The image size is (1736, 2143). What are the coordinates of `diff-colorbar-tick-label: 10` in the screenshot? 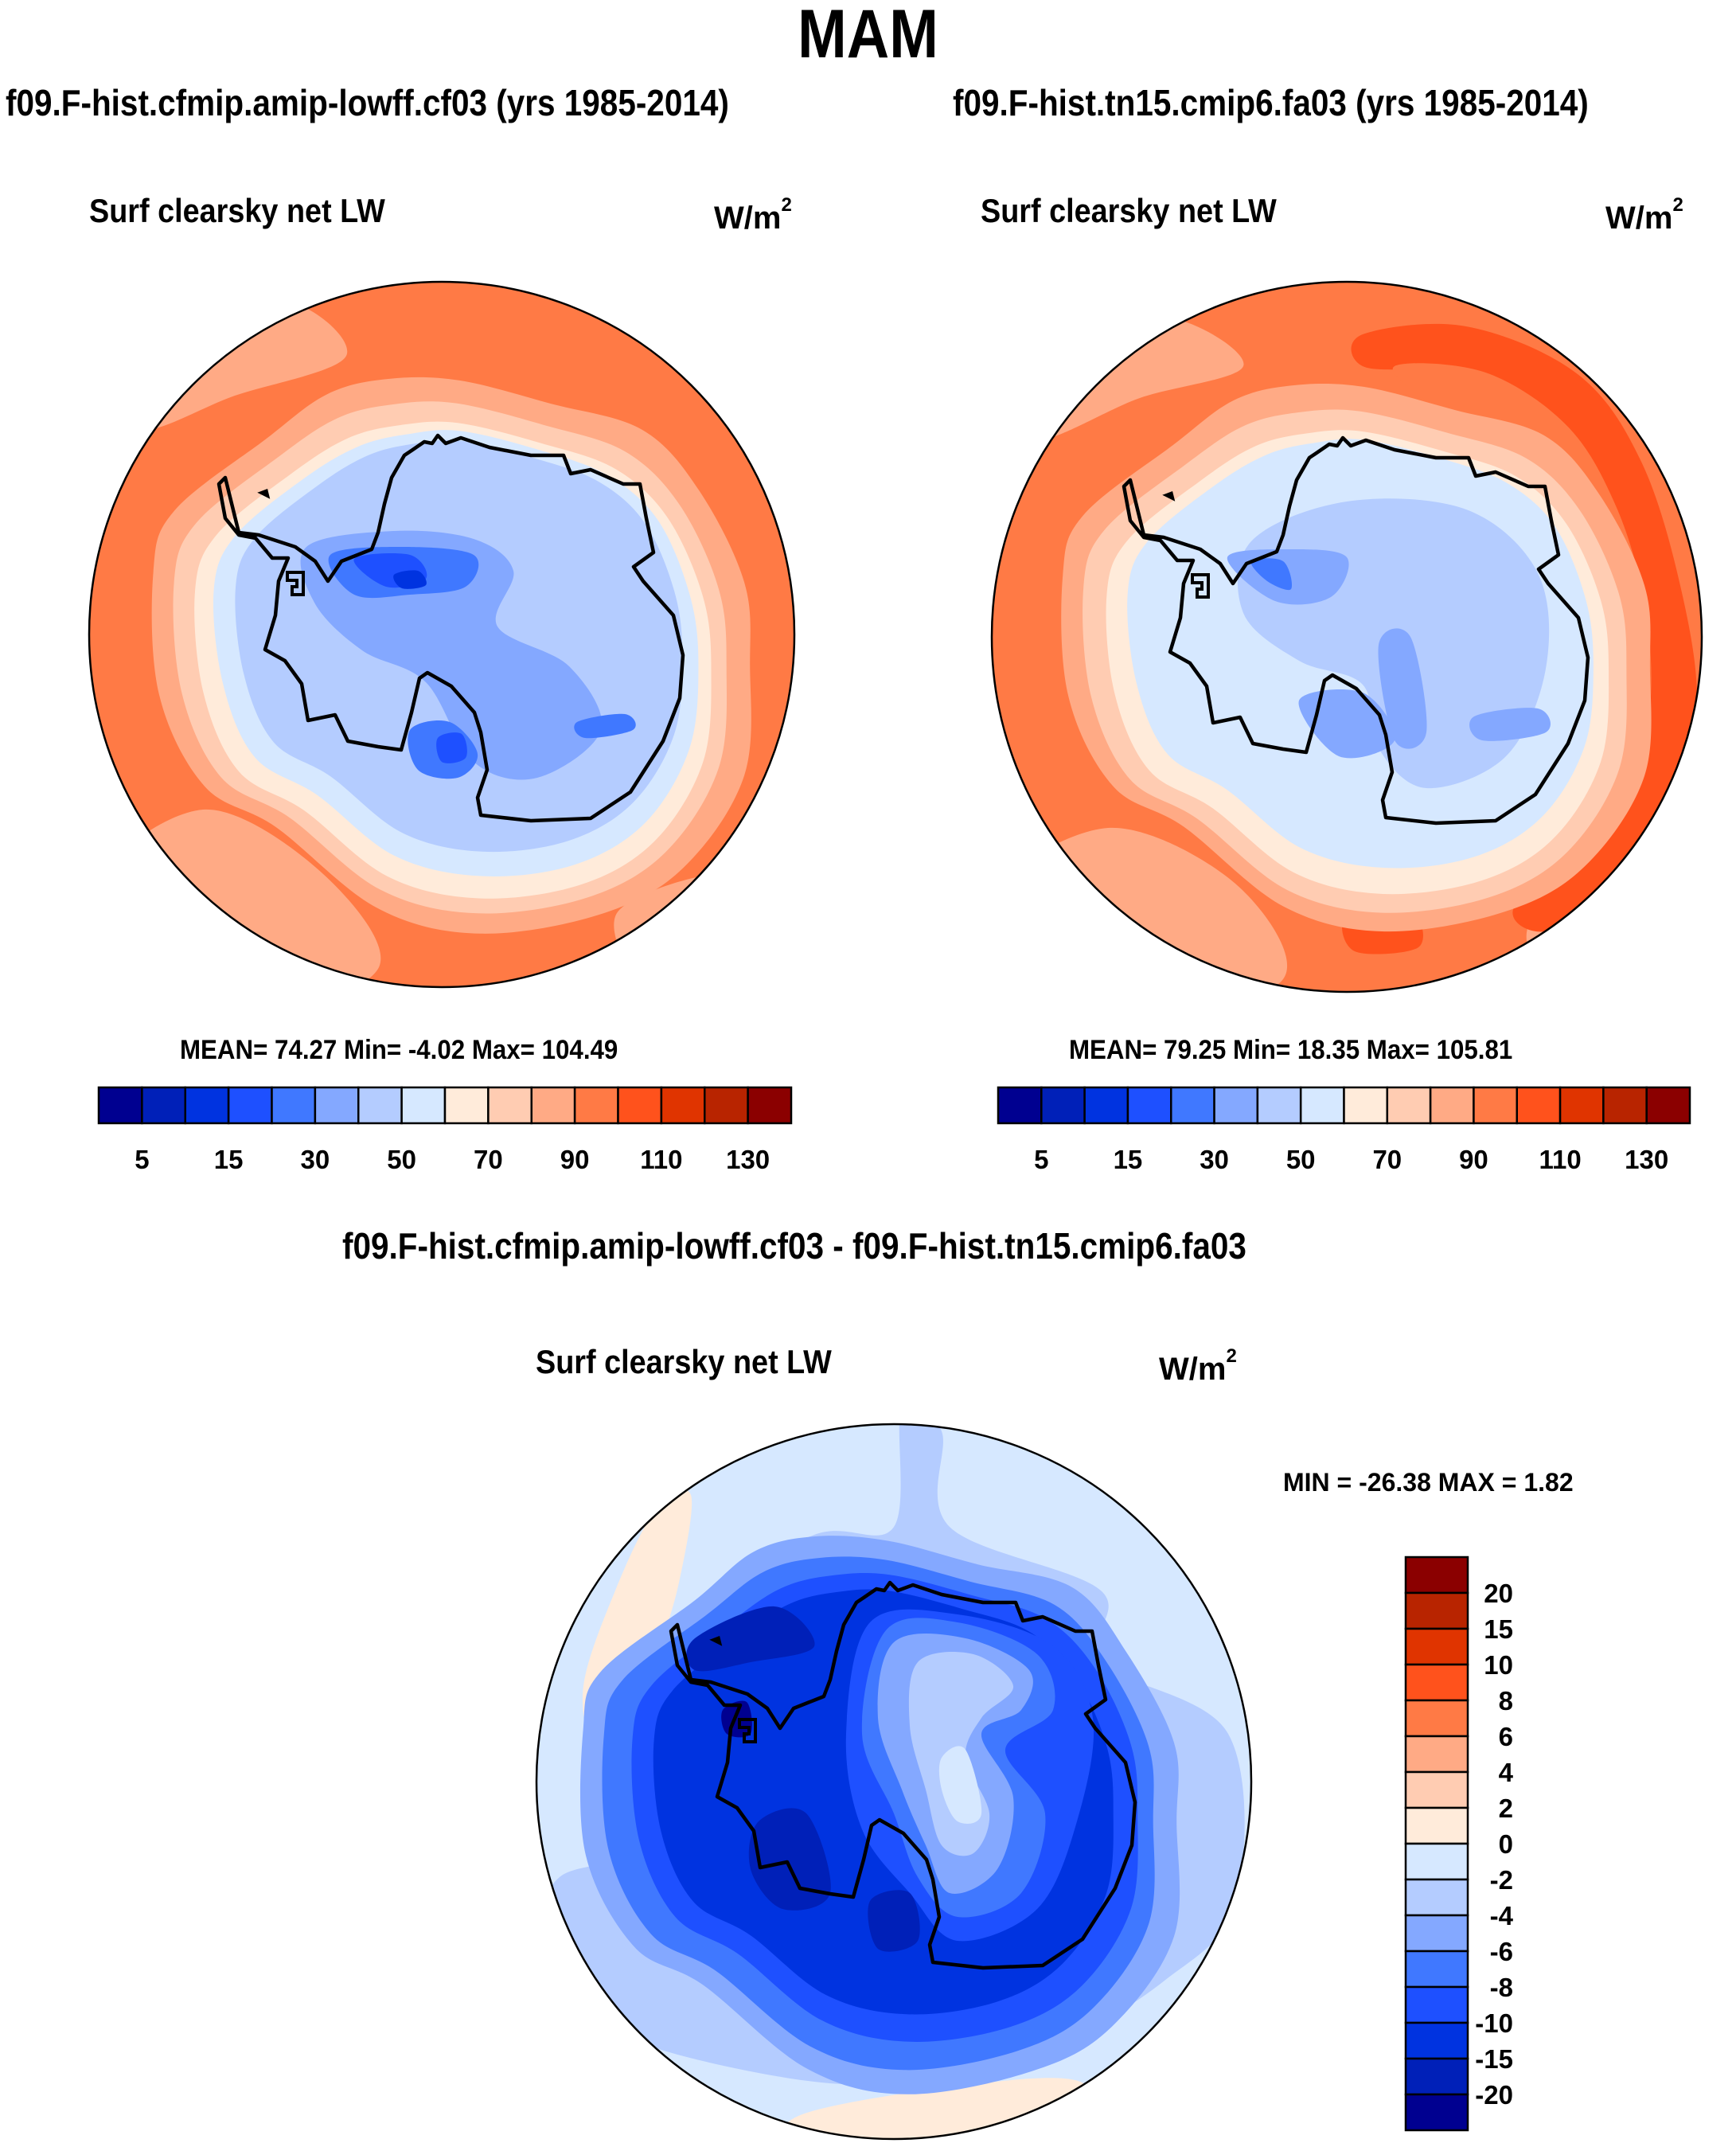 It's located at (1498, 1665).